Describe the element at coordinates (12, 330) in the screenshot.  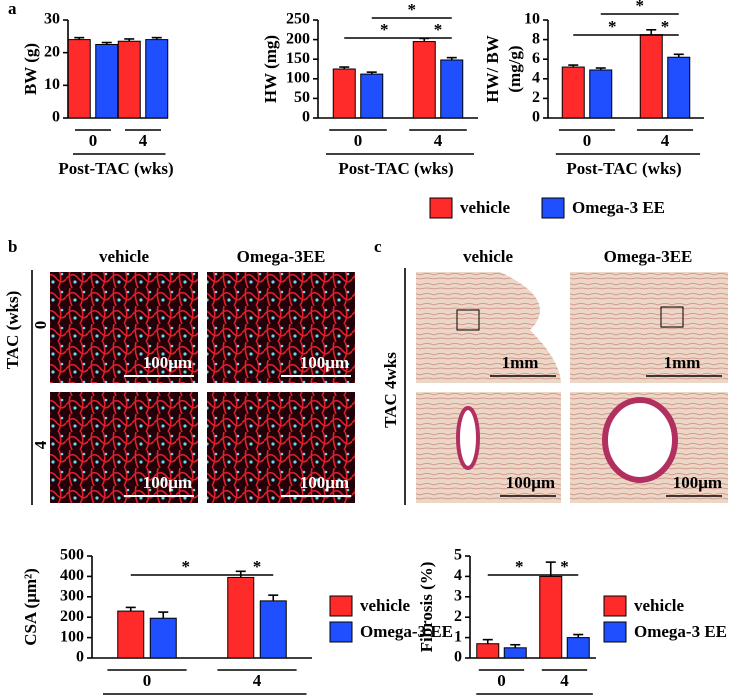
I see `row-title: TAC (wks)` at that location.